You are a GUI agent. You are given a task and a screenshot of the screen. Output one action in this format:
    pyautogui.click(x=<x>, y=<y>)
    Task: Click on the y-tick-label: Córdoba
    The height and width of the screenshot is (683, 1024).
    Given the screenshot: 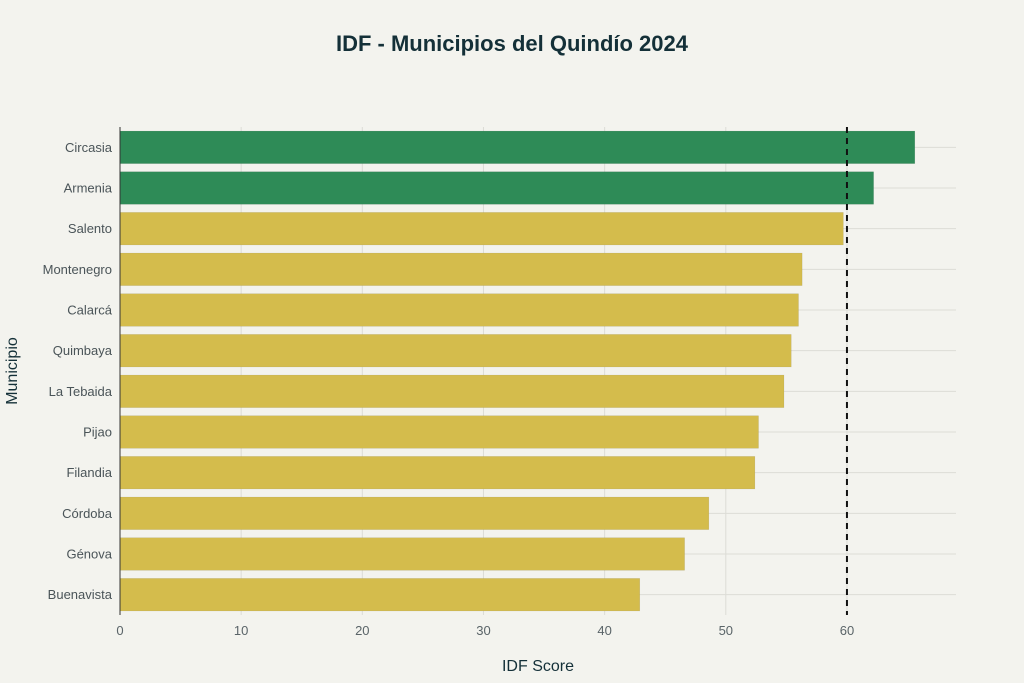 What is the action you would take?
    pyautogui.click(x=87, y=513)
    